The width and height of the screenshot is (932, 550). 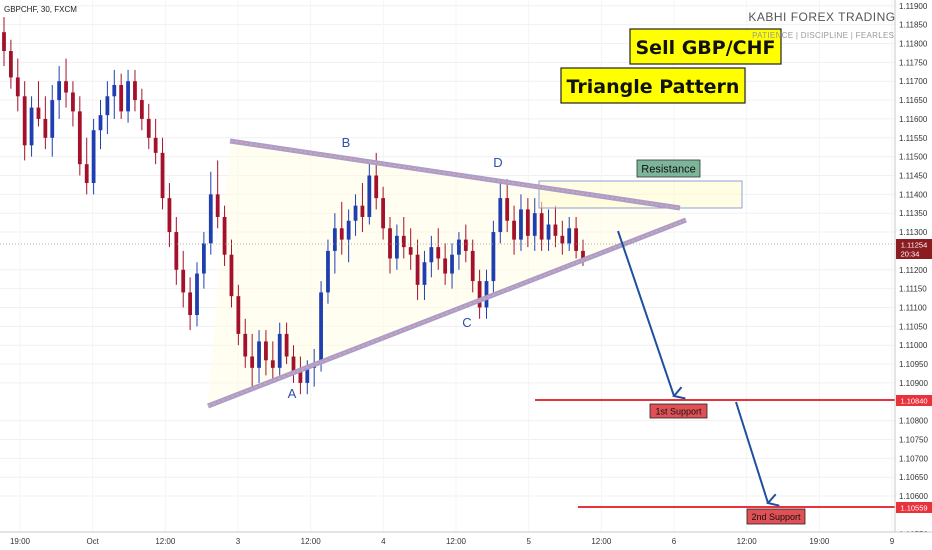 I want to click on pattern-title-box: Triangle Pattern, so click(x=653, y=85).